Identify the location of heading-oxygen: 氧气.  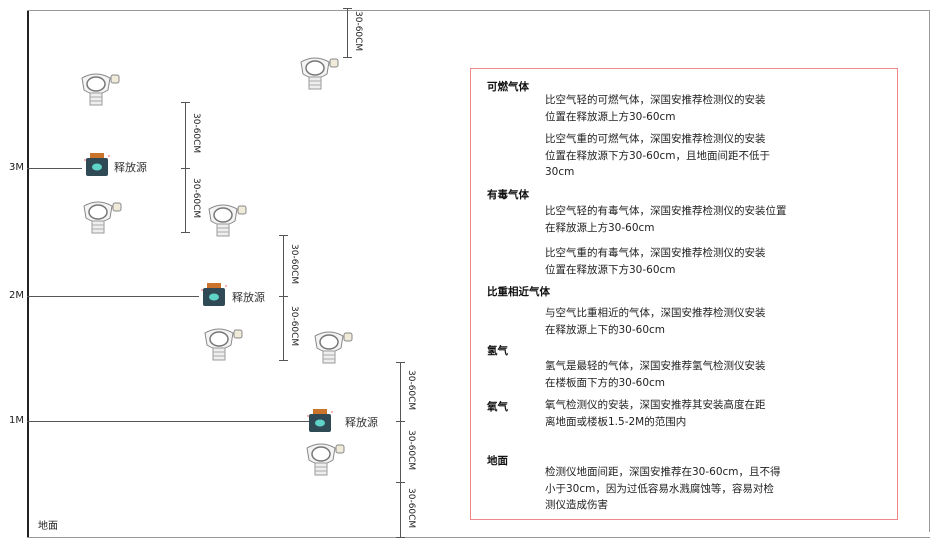
(497, 407).